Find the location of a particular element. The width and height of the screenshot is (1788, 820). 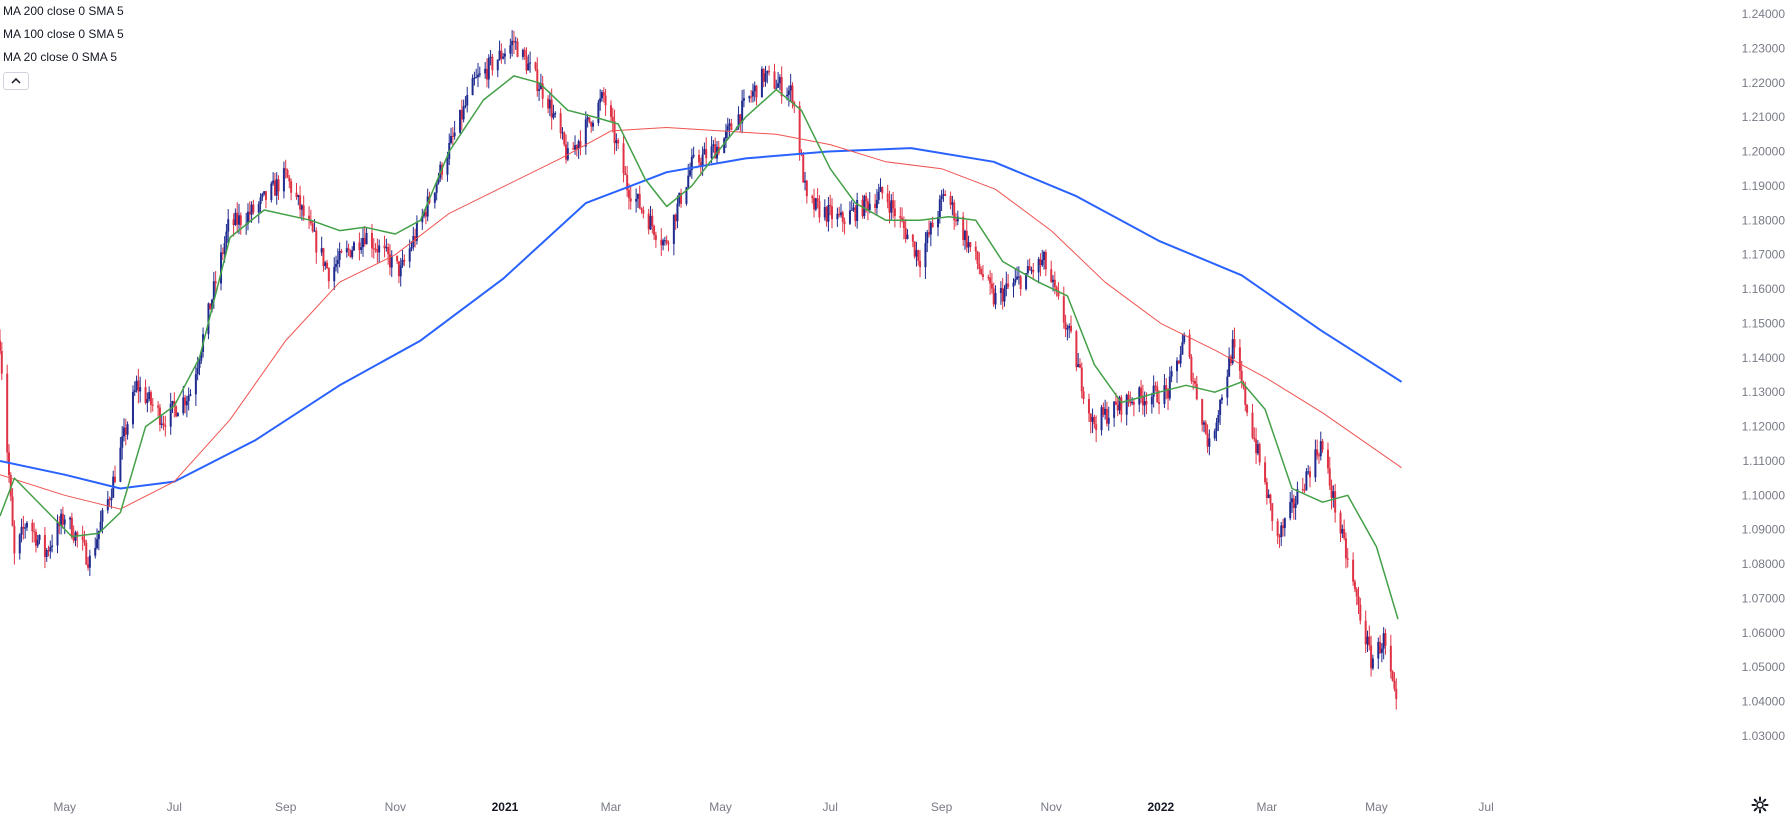

y-tick-label: 1.15000 is located at coordinates (1764, 323).